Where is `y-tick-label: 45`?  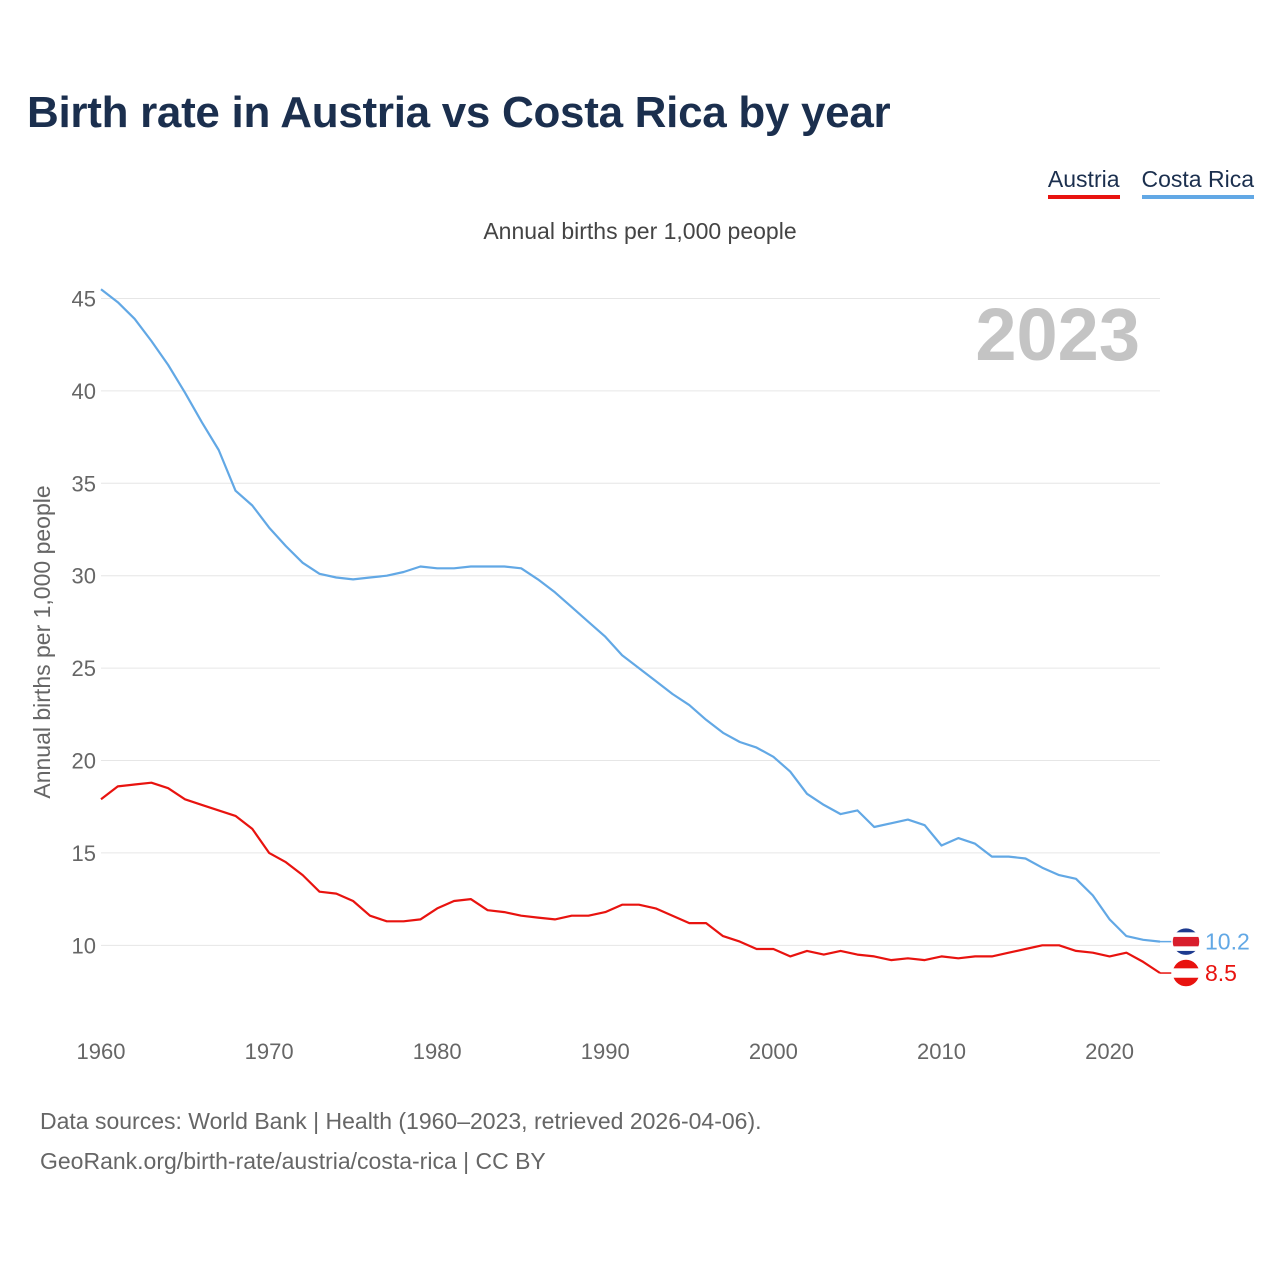
y-tick-label: 45 is located at coordinates (84, 298).